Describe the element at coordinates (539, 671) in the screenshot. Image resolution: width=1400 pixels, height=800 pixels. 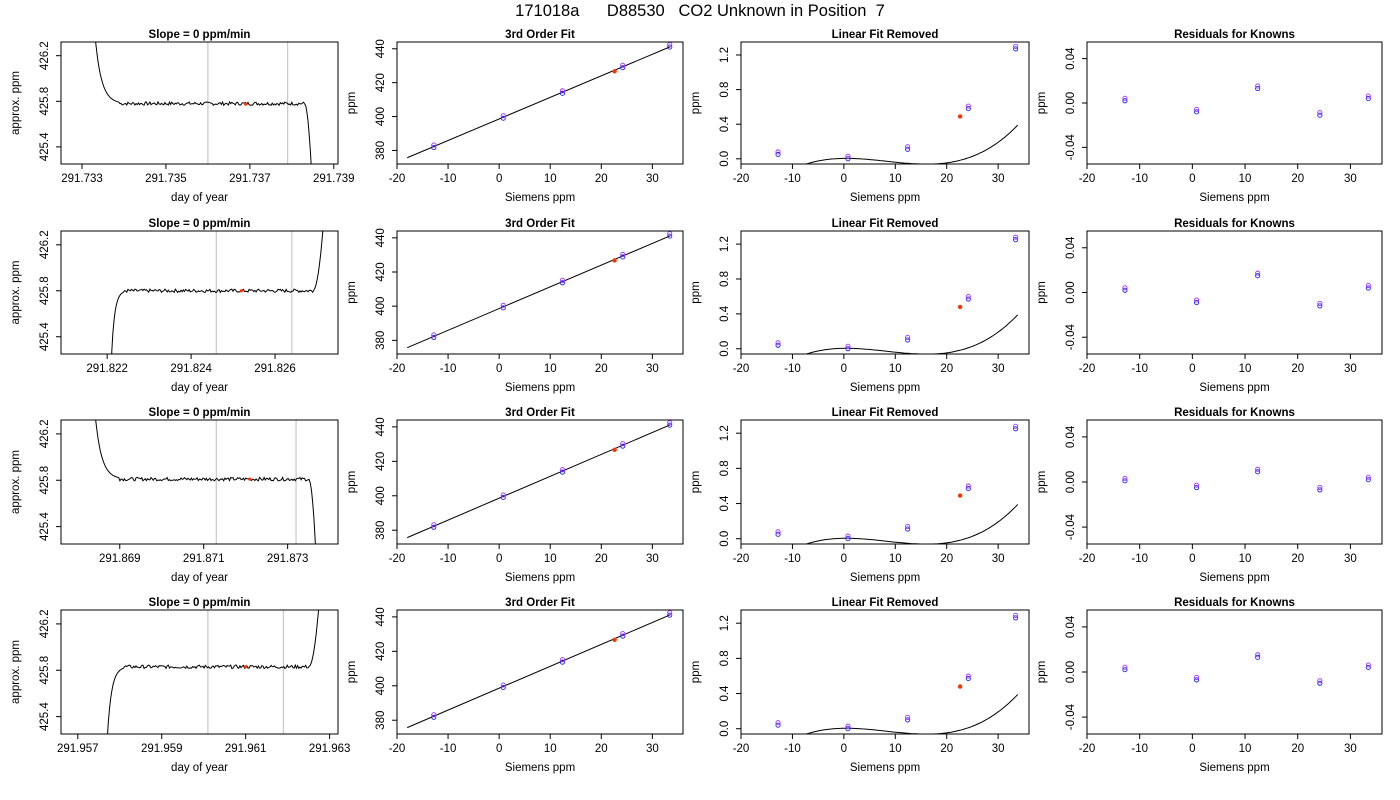
I see `fit-line` at that location.